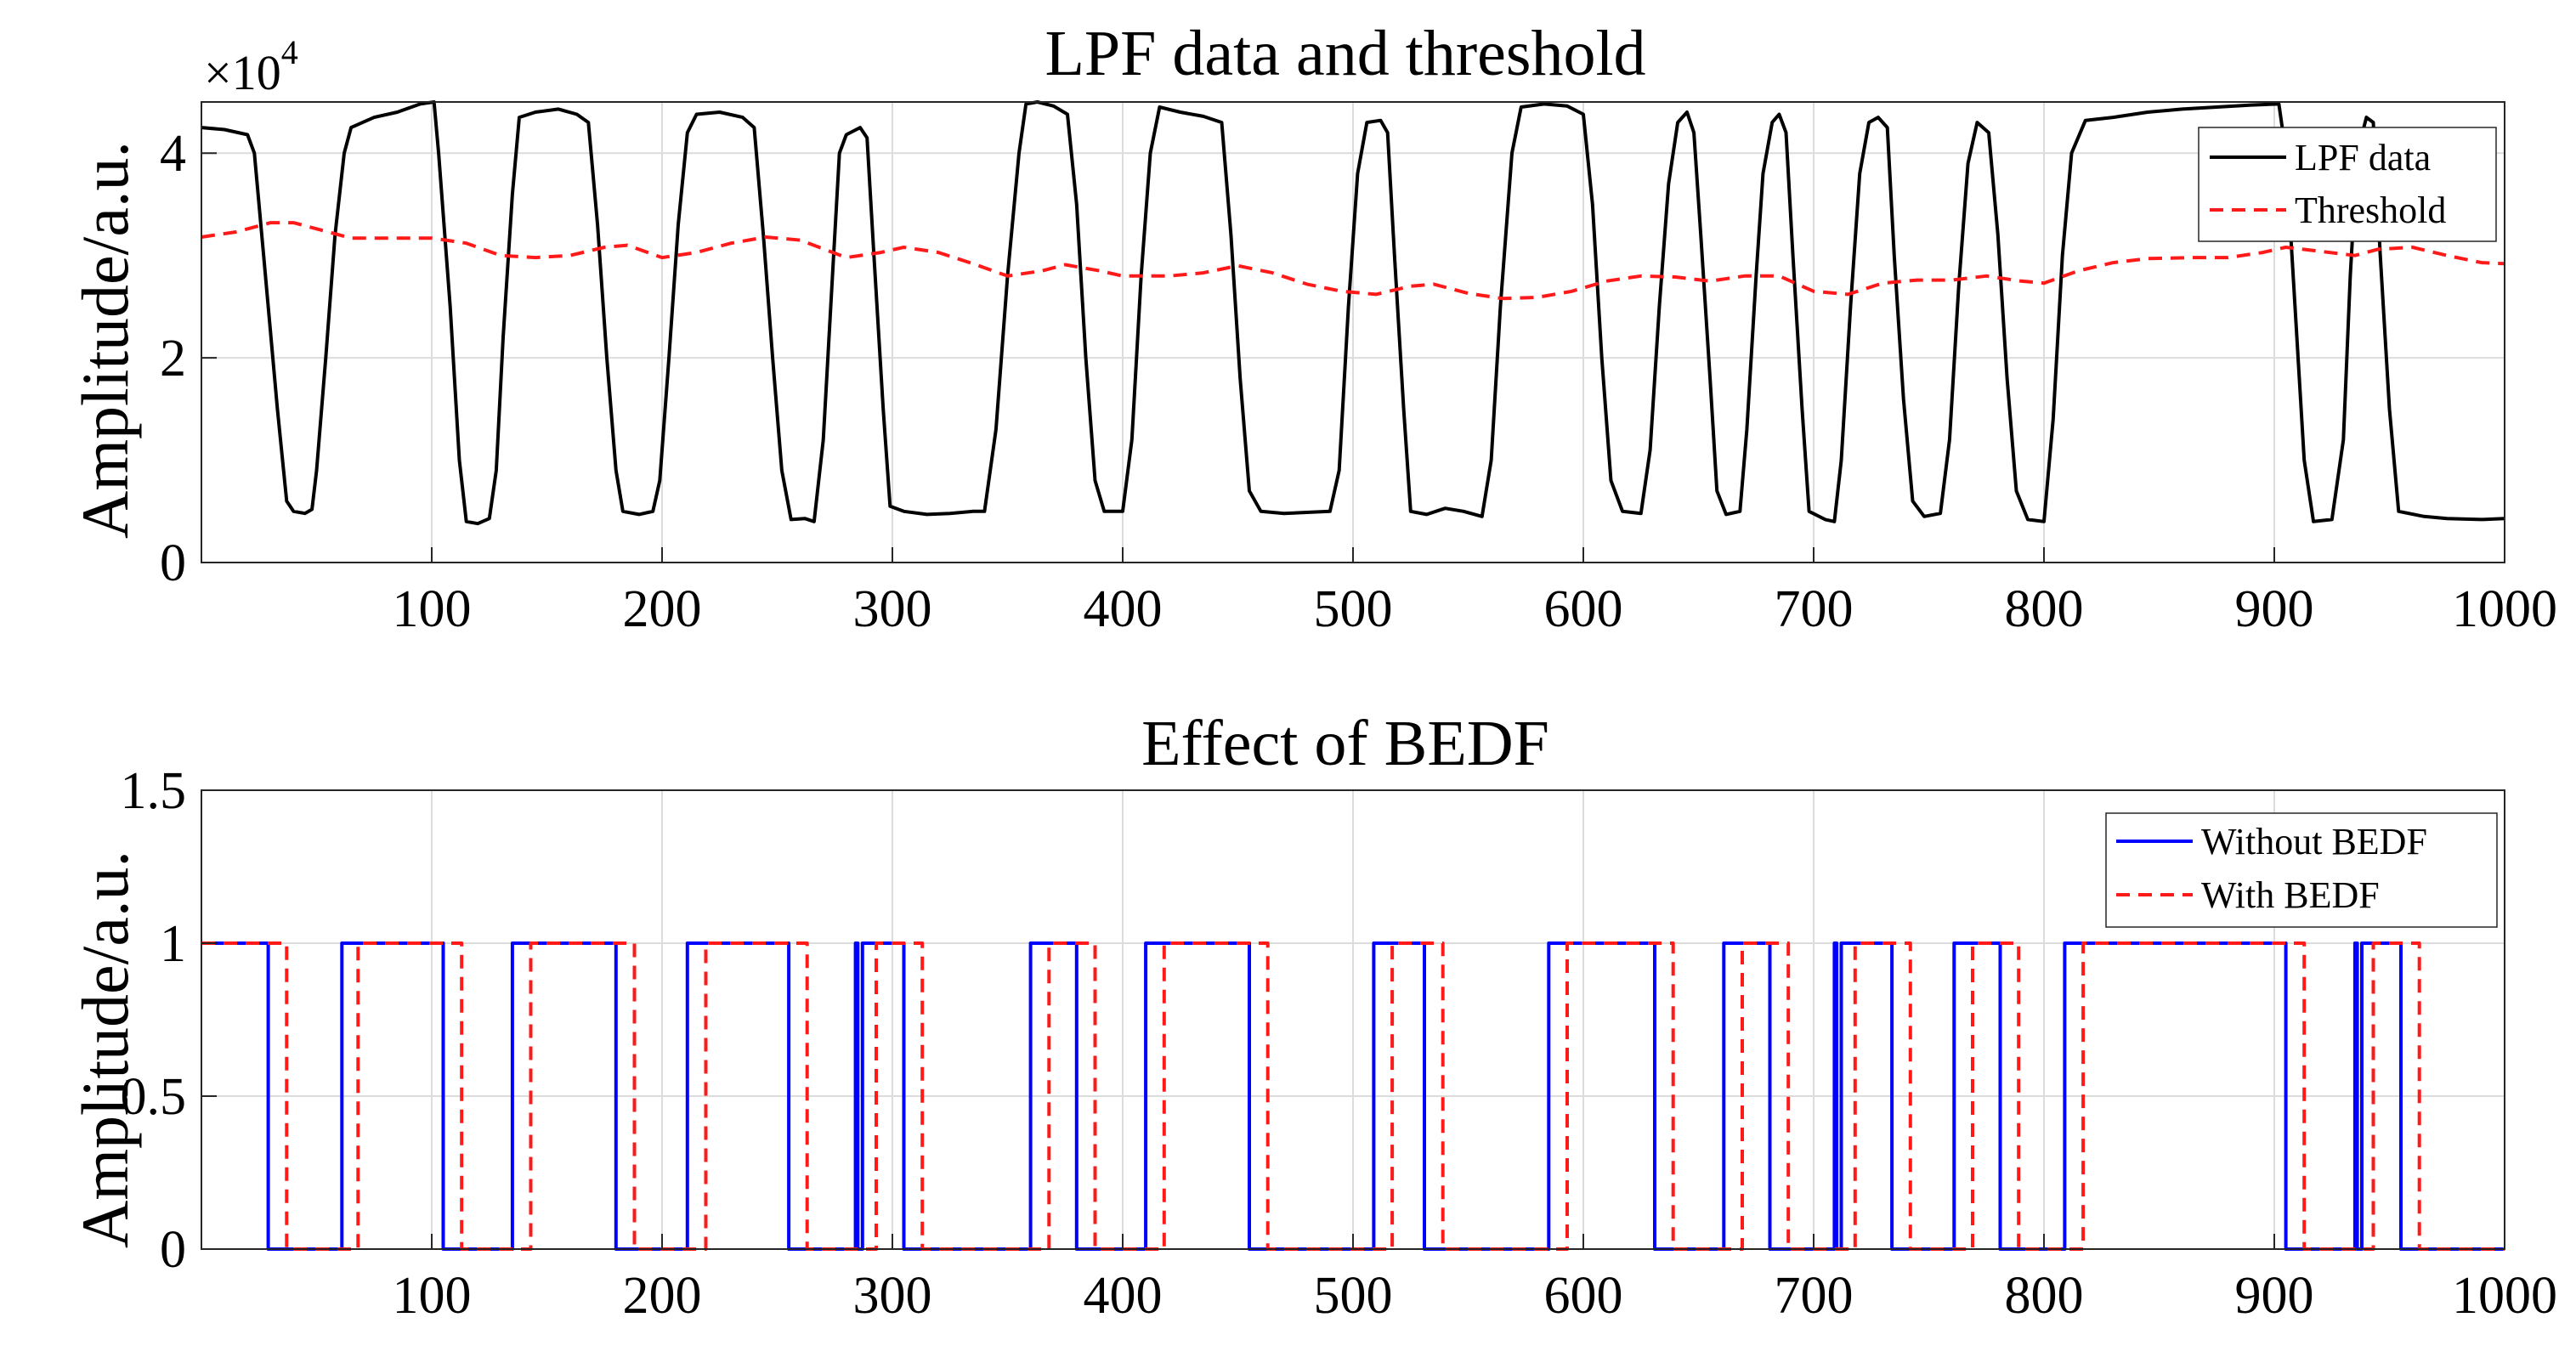 This screenshot has height=1357, width=2576. I want to click on bedf-chart-legend: Without BEDF With BEDF, so click(2301, 870).